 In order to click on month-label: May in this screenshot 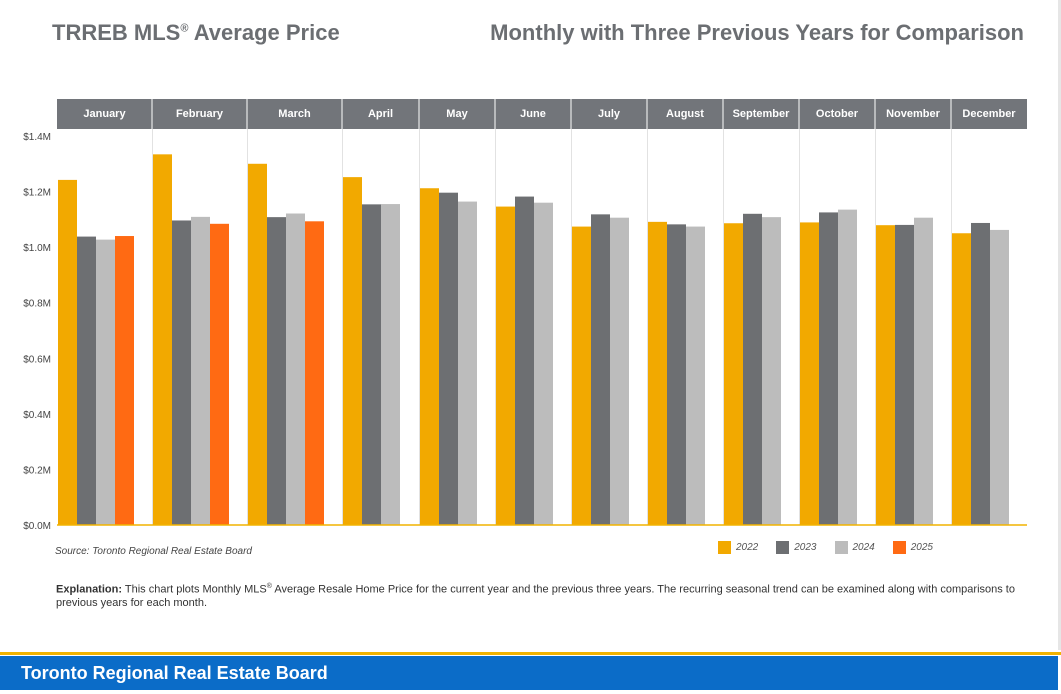, I will do `click(457, 114)`.